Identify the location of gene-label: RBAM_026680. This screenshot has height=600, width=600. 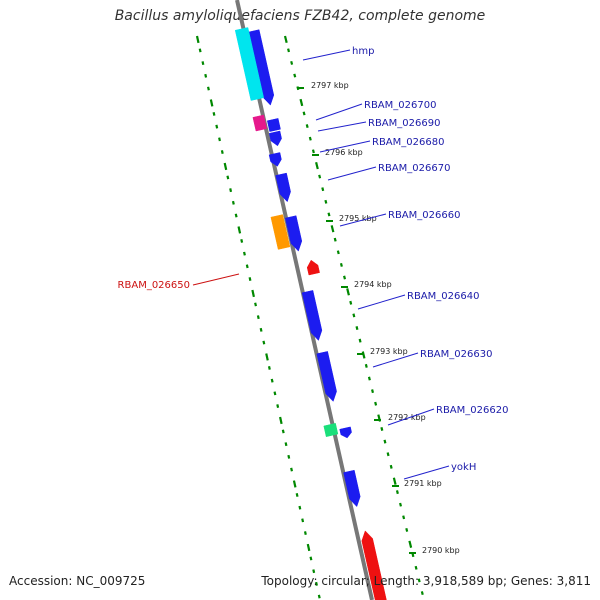
(408, 142).